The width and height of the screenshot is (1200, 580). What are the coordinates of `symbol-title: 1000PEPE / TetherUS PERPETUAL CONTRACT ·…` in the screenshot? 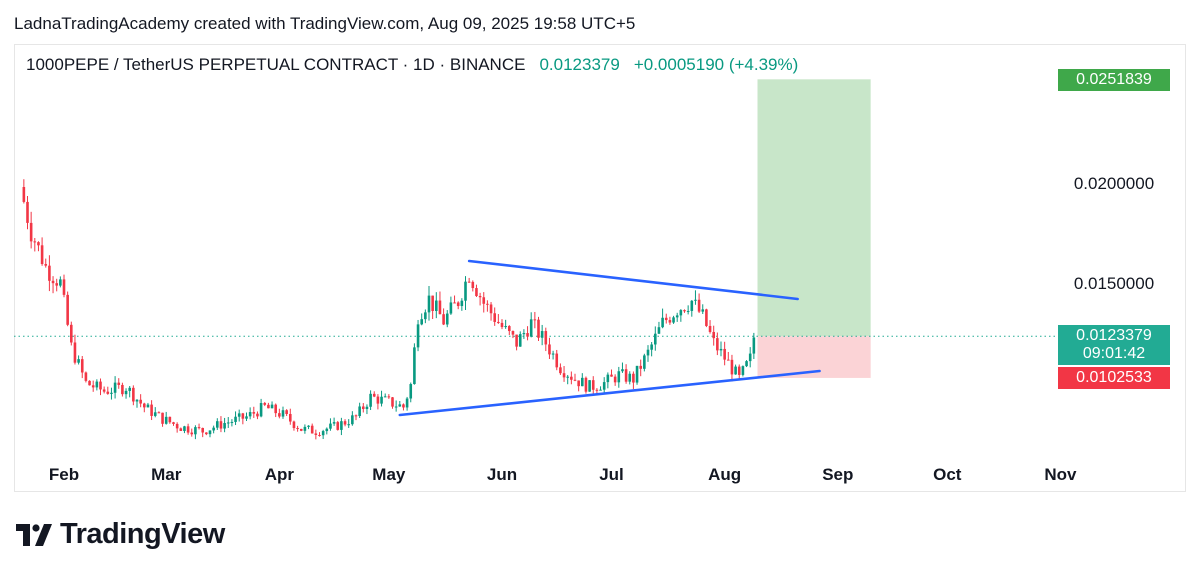 It's located at (276, 64).